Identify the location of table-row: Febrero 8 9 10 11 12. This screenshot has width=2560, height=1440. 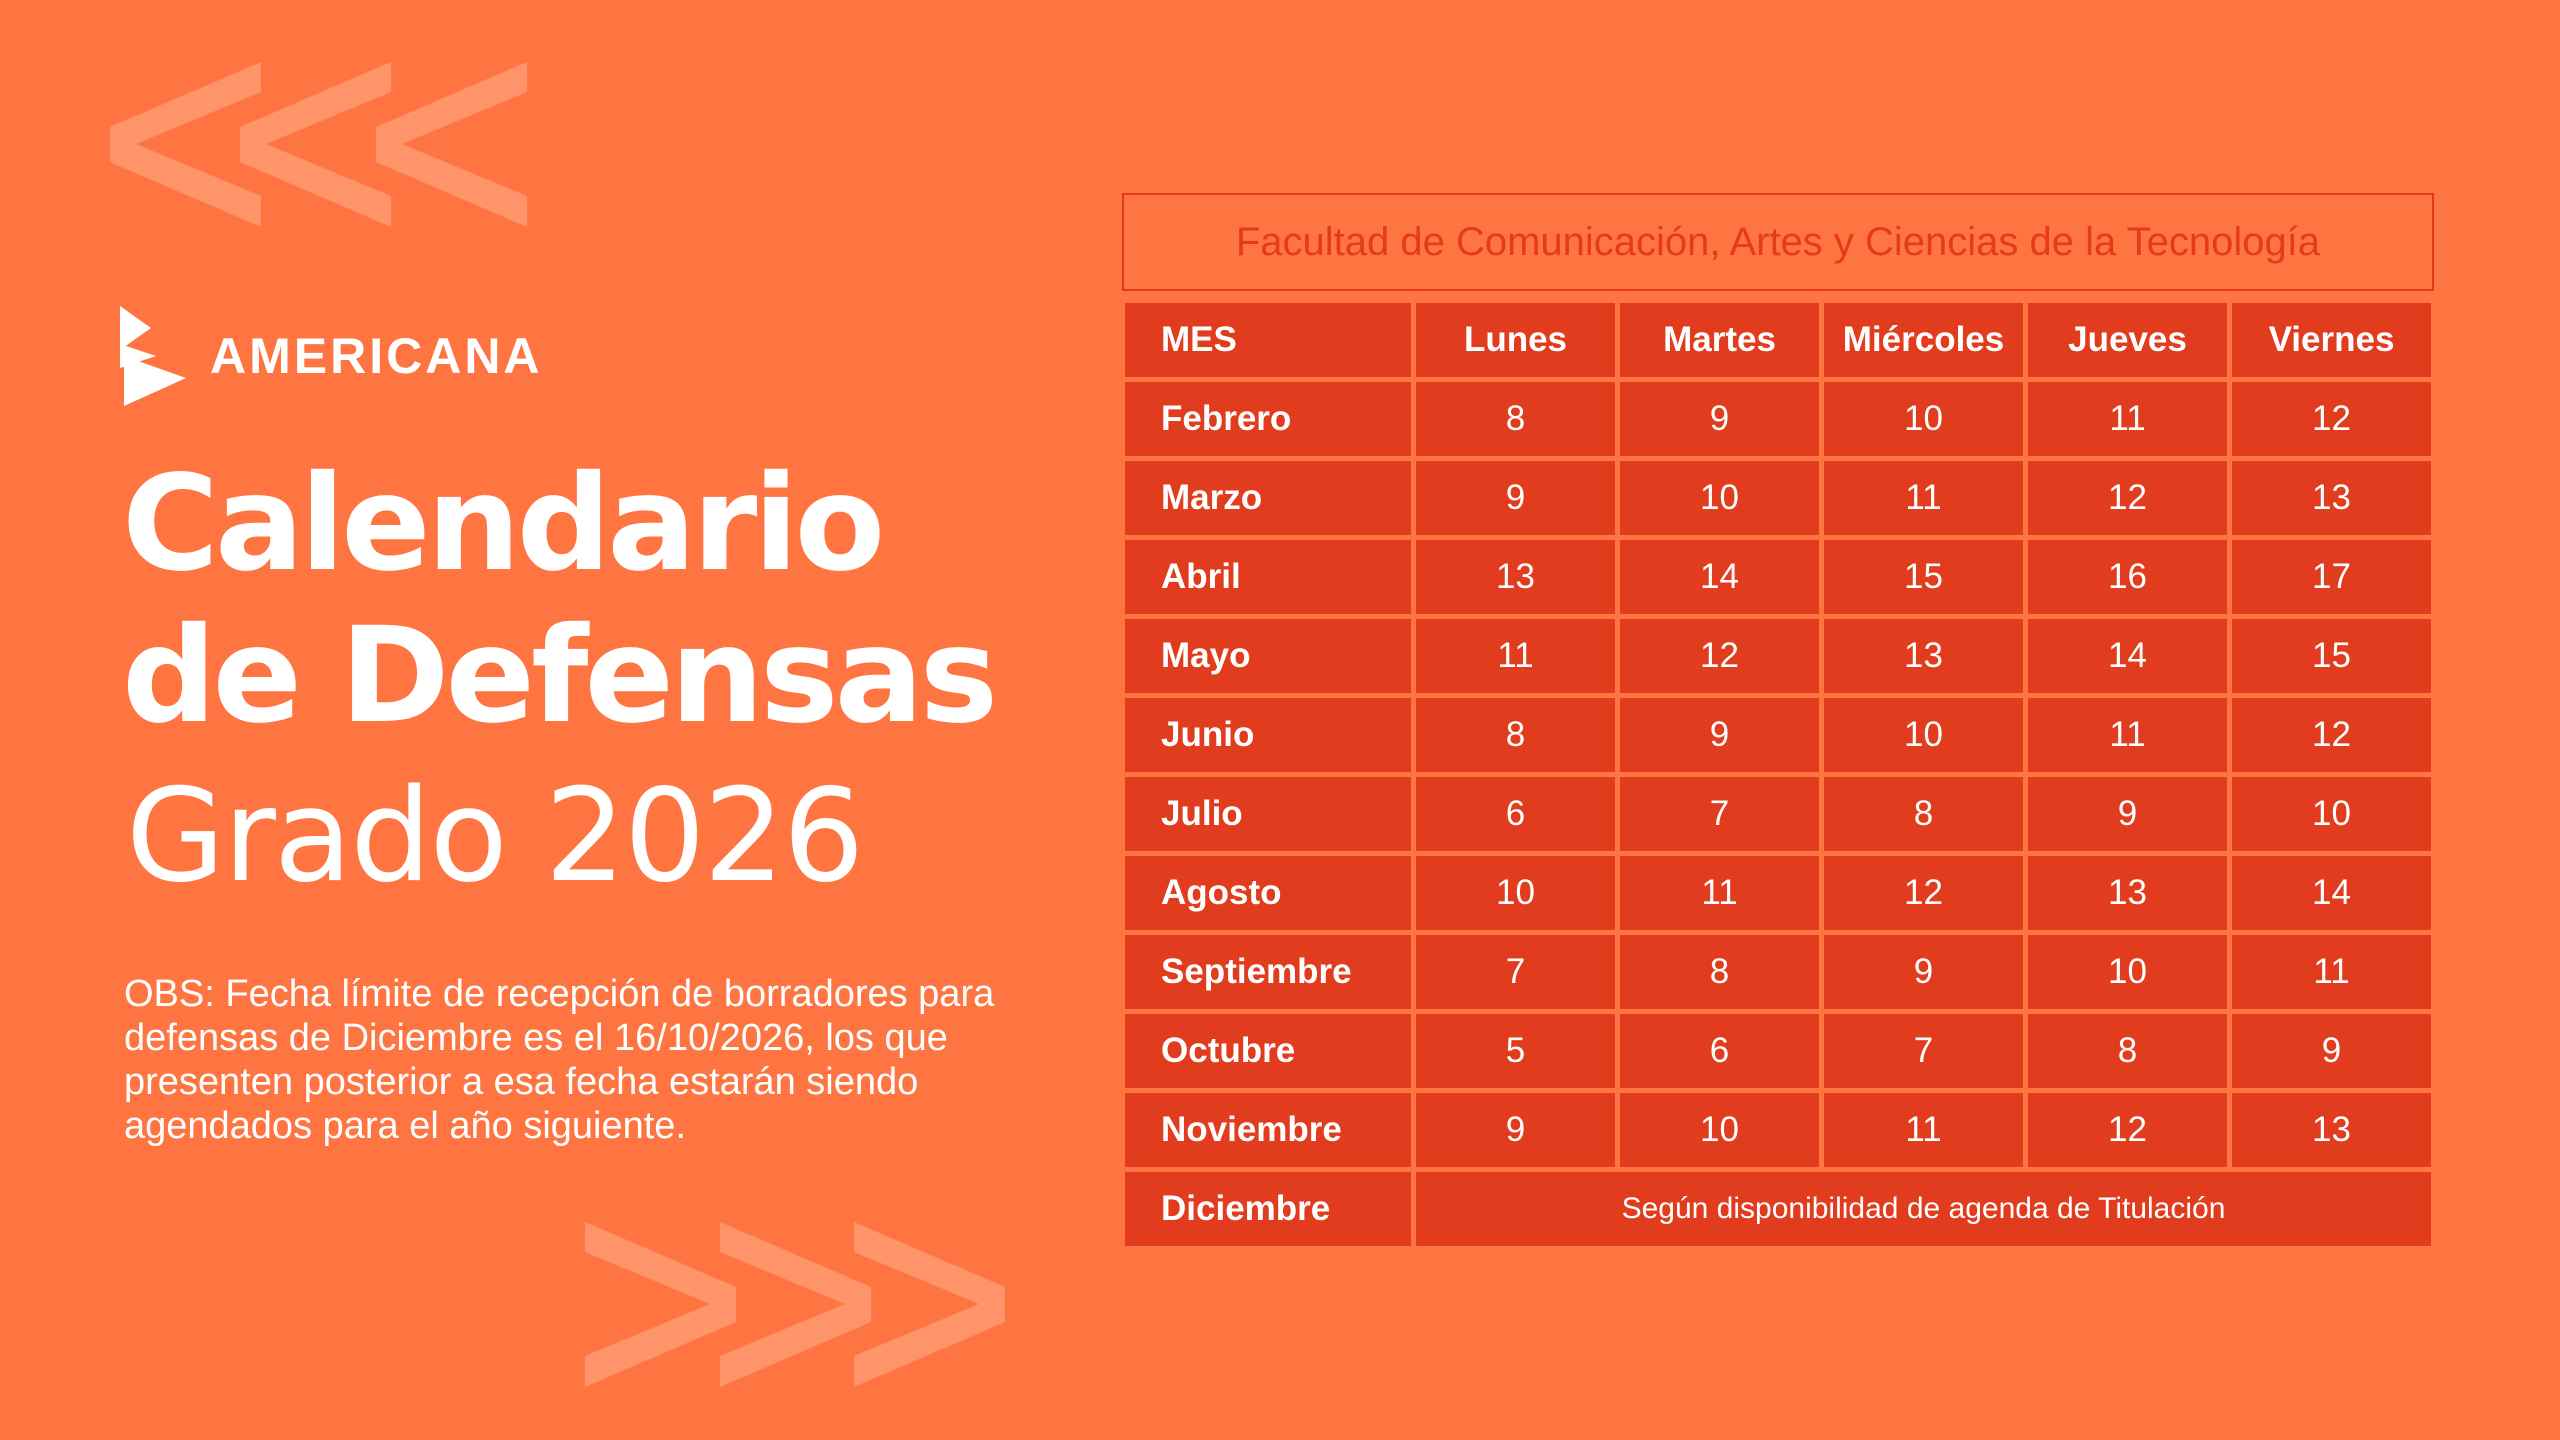
(1778, 419).